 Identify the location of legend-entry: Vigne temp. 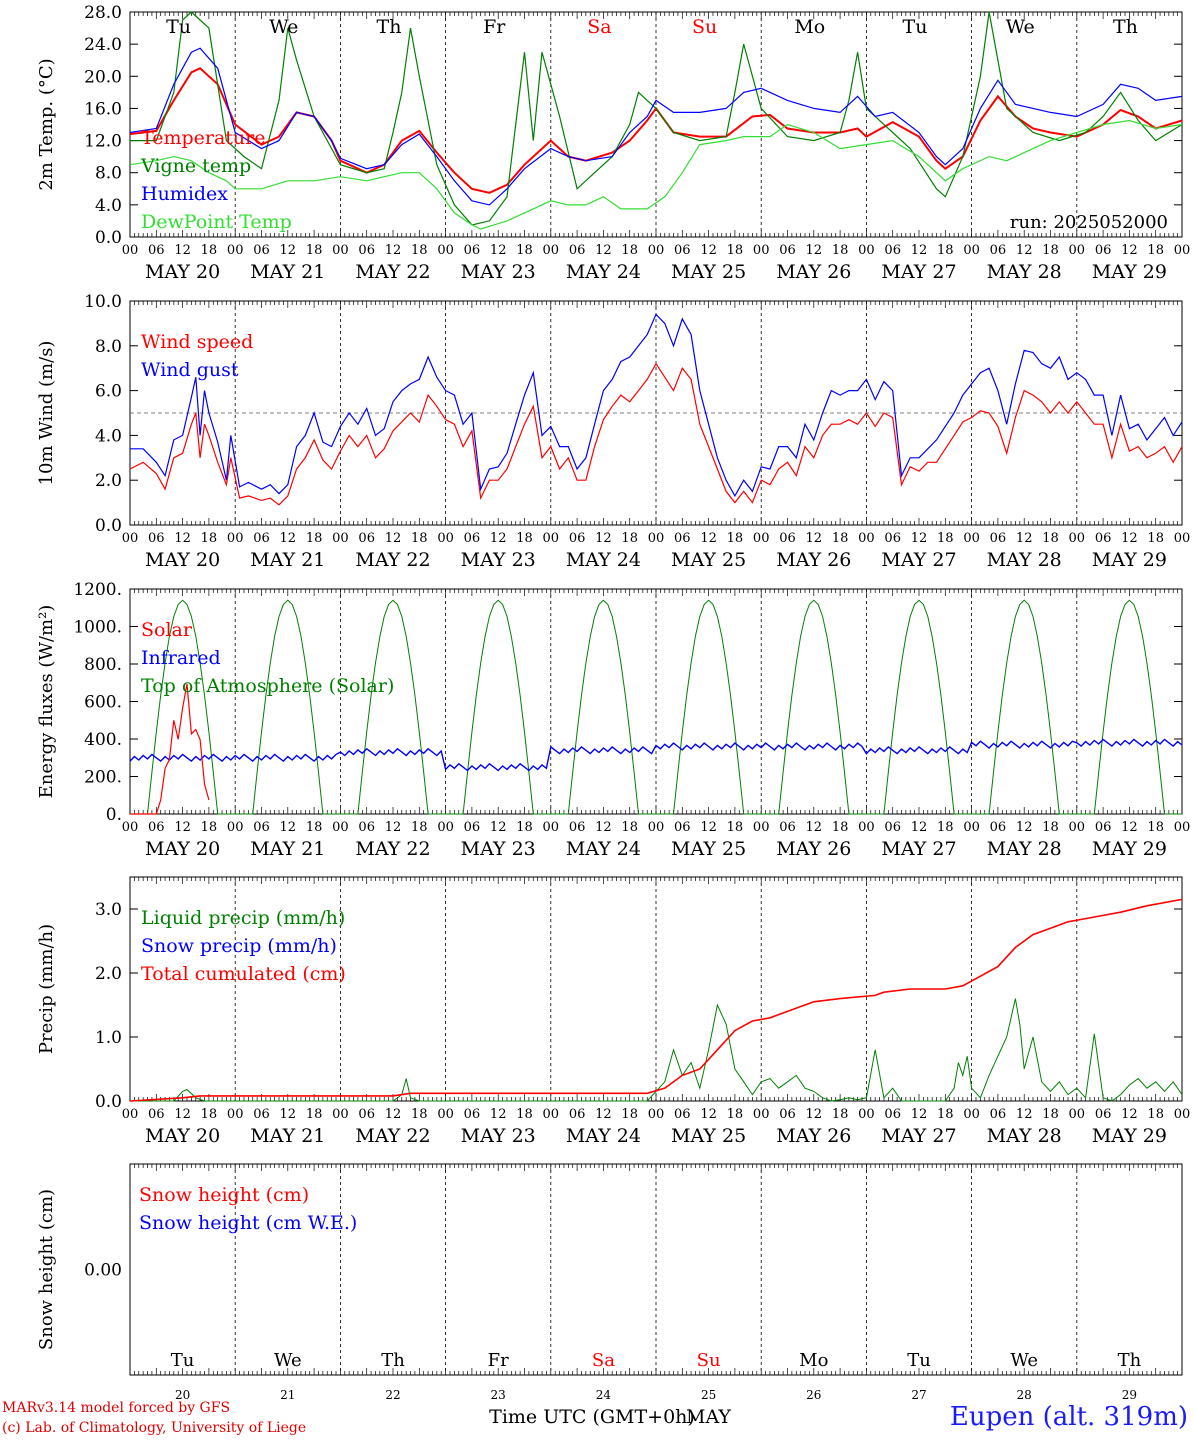
(195, 166).